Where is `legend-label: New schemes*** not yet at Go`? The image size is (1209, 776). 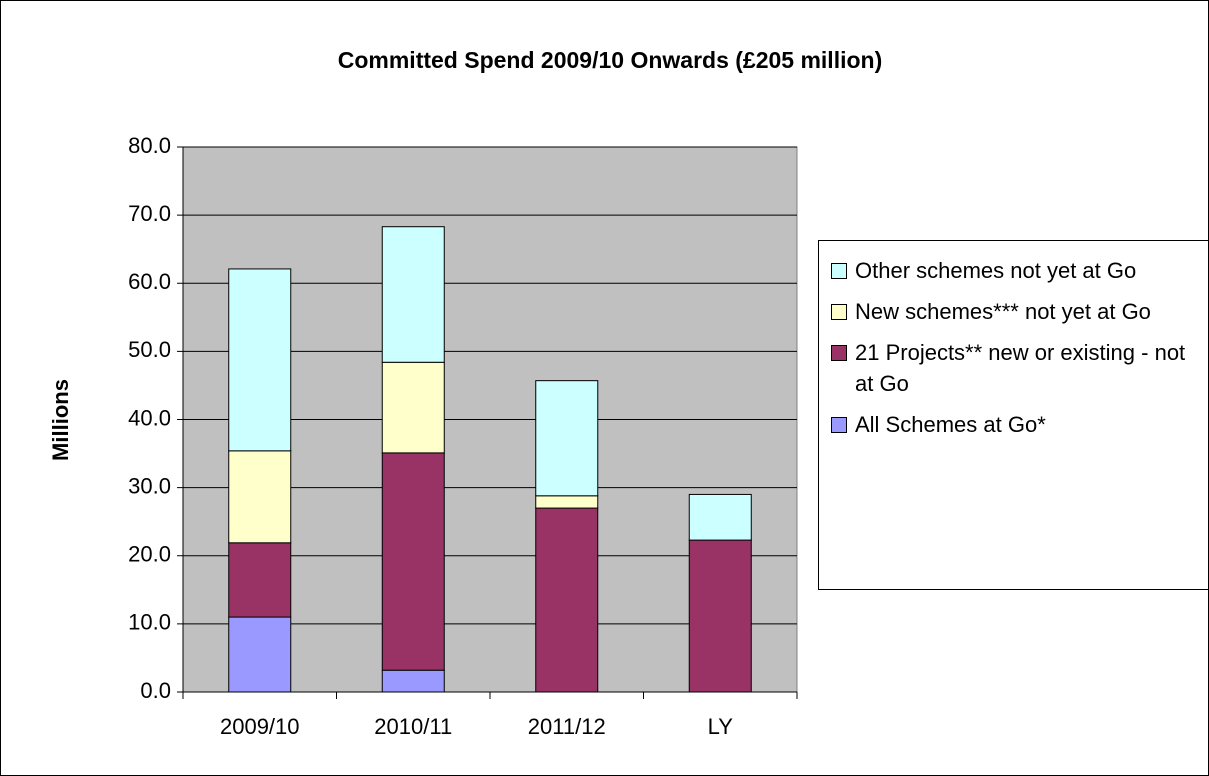 legend-label: New schemes*** not yet at Go is located at coordinates (1003, 311).